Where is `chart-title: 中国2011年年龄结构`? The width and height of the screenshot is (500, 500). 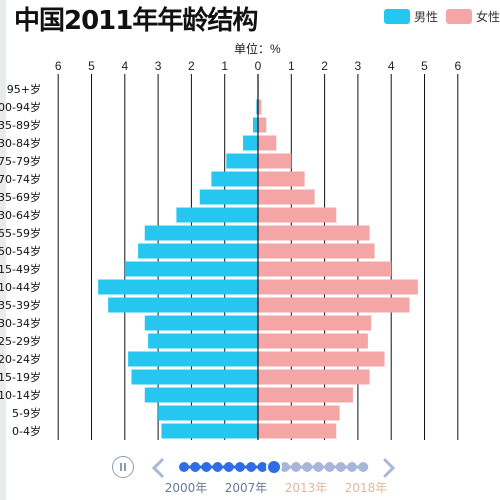 chart-title: 中国2011年年龄结构 is located at coordinates (136, 21).